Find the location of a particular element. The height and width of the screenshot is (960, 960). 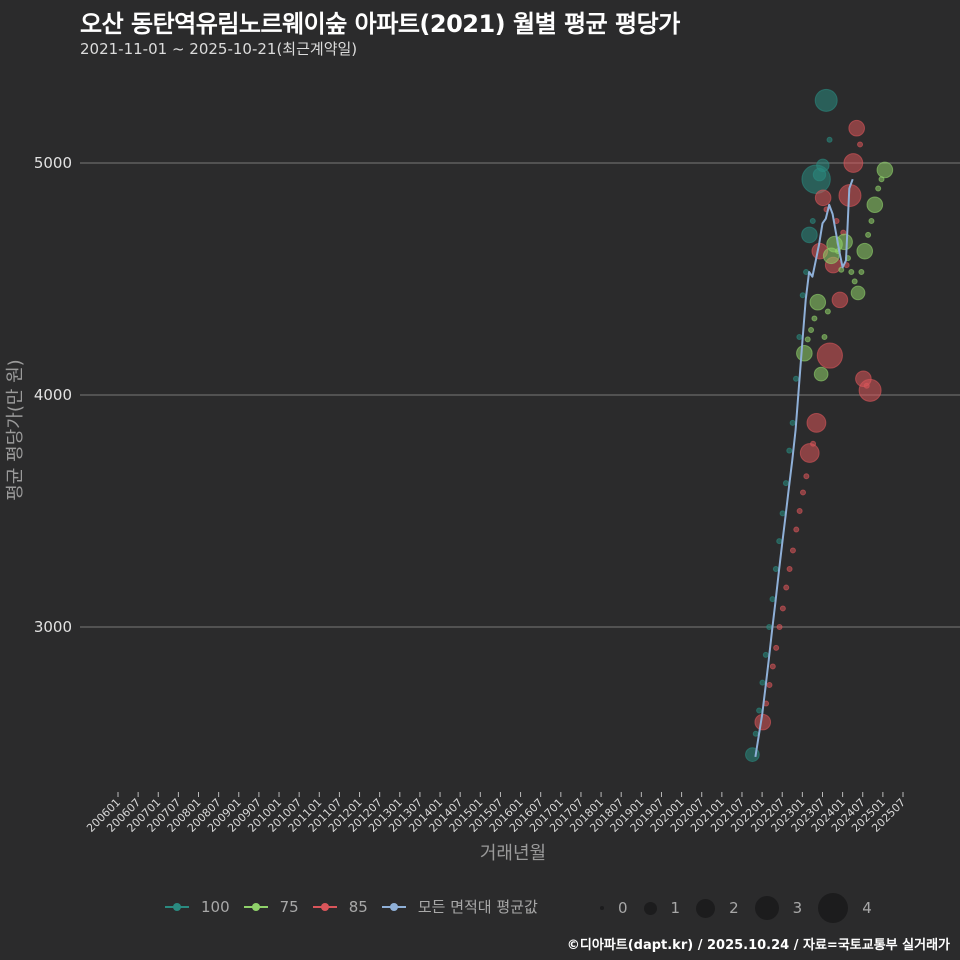

size-legend-item: 2 is located at coordinates (717, 908).